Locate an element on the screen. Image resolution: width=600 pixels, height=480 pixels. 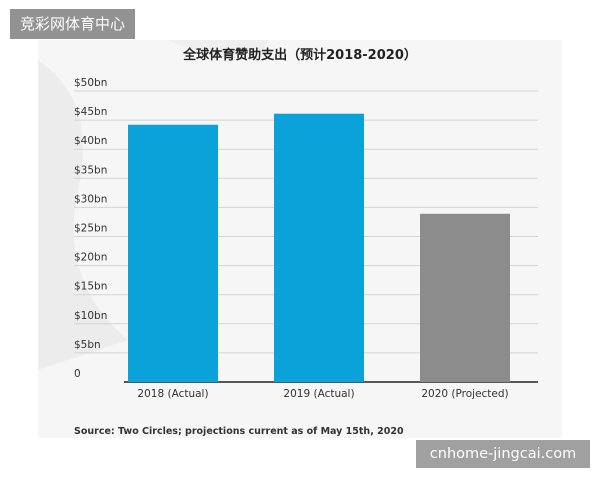
y-tick-label: $50bn is located at coordinates (90, 83).